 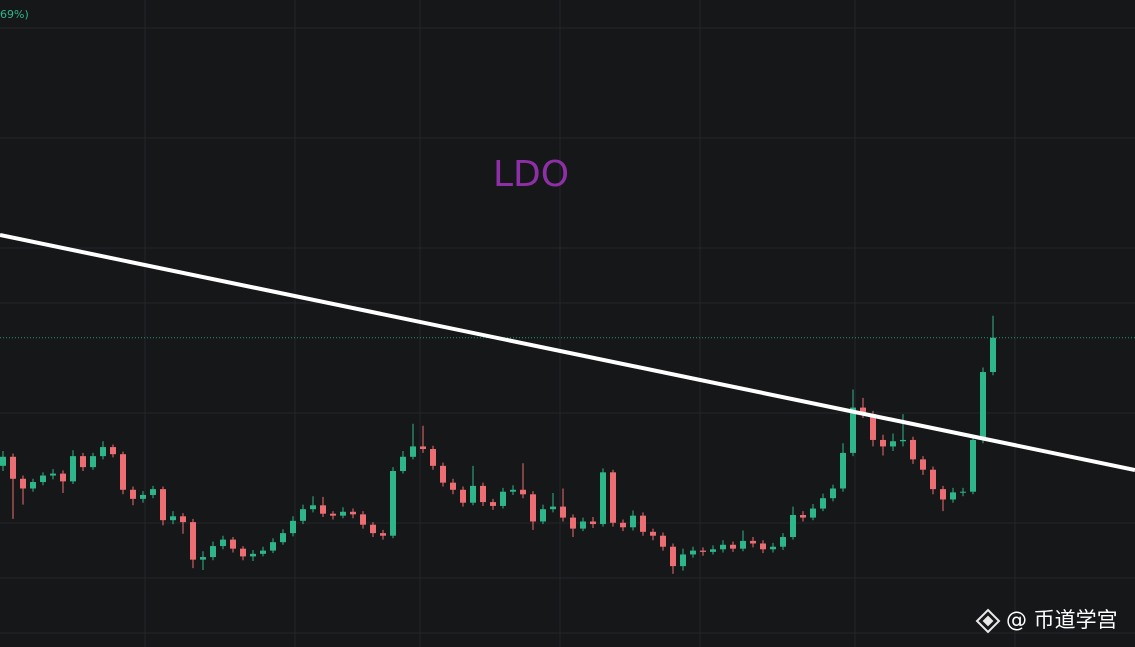 I want to click on watermark: @ 币道学宫, so click(x=1046, y=621).